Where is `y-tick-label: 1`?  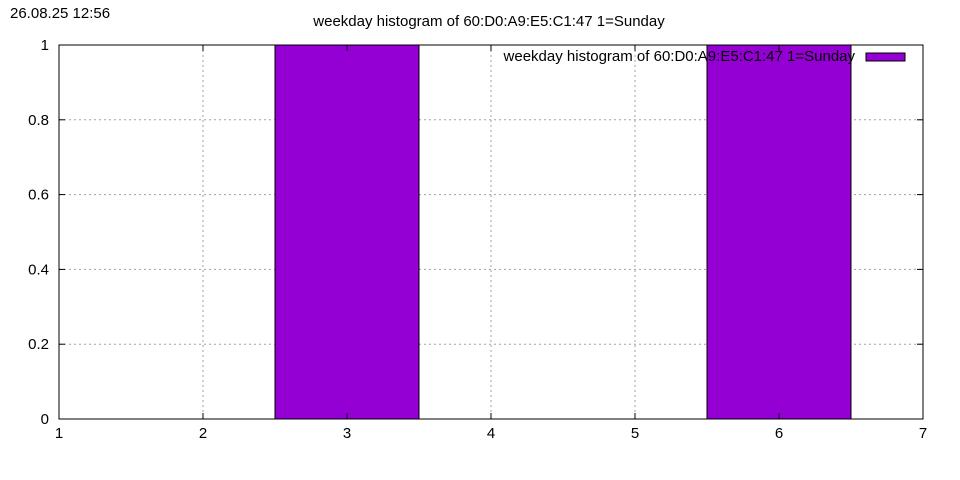
y-tick-label: 1 is located at coordinates (45, 45).